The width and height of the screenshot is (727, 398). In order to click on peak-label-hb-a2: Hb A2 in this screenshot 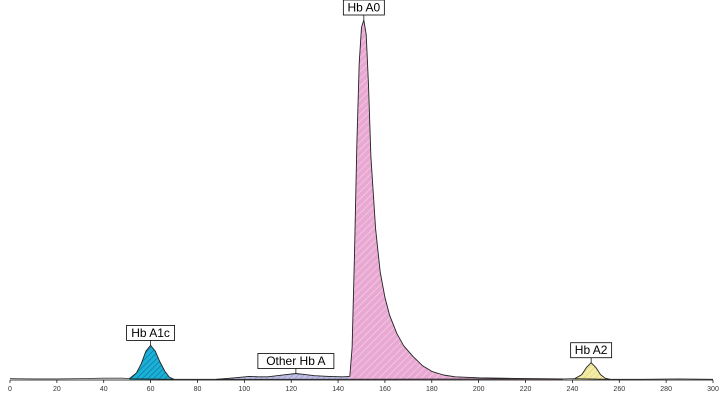, I will do `click(591, 352)`.